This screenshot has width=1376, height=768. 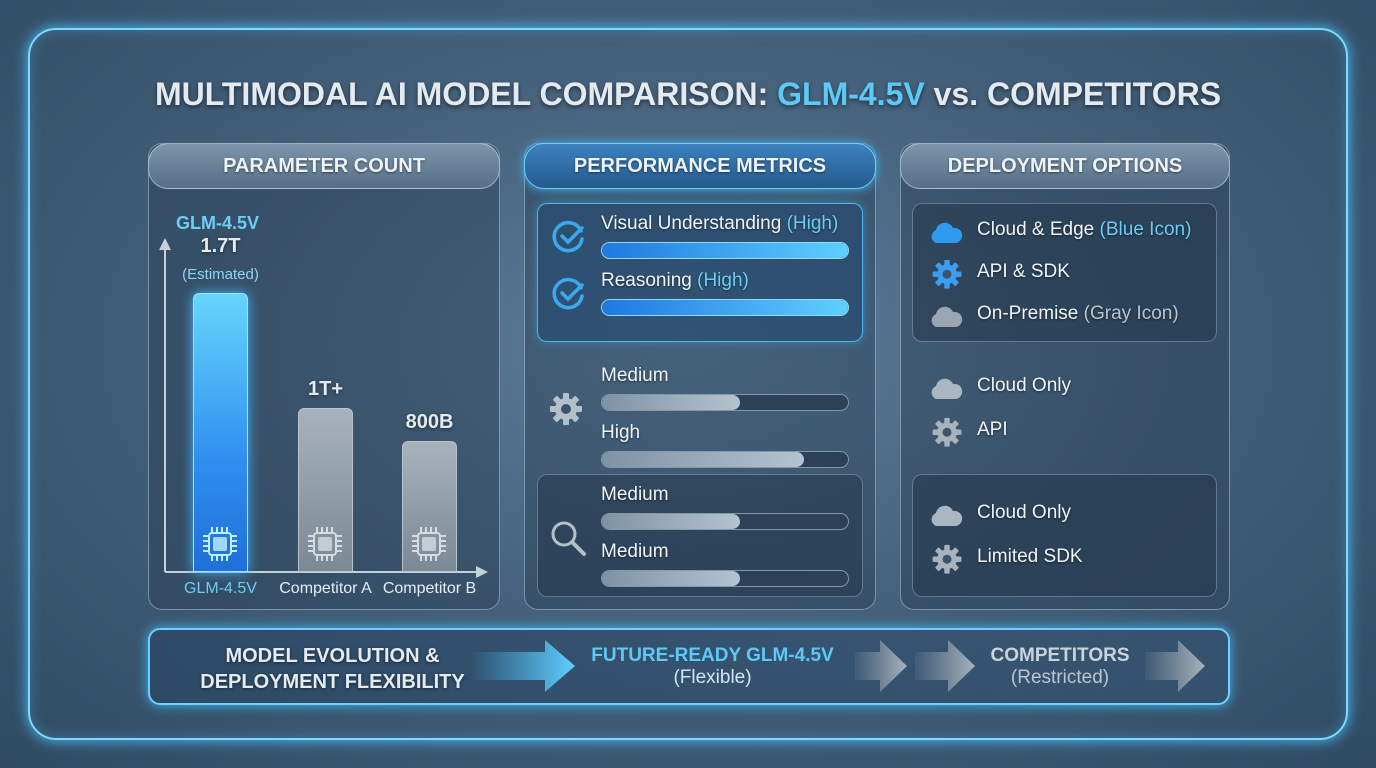 What do you see at coordinates (332, 682) in the screenshot?
I see `footer-left-line2: DEPLOYMENT FLEXIBILITY` at bounding box center [332, 682].